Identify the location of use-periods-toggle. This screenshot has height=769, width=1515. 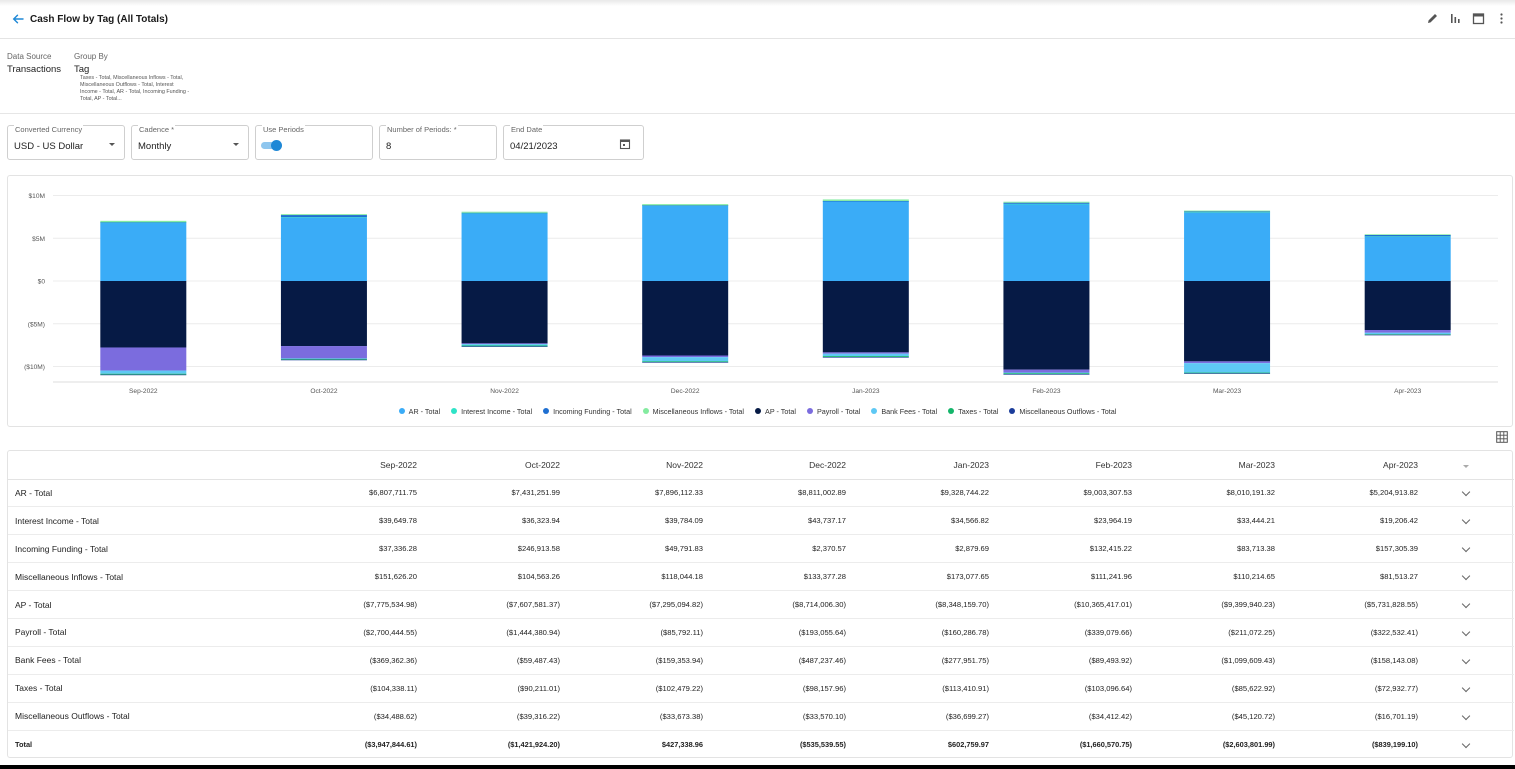
(272, 145).